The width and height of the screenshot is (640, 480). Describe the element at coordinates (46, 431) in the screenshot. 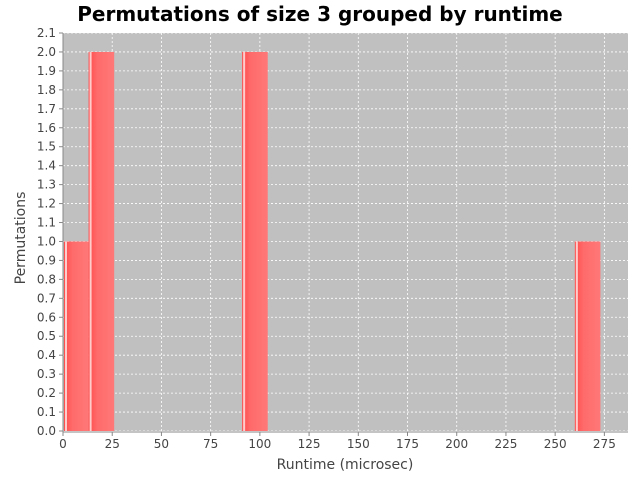

I see `y-tick-label: 0.0` at that location.